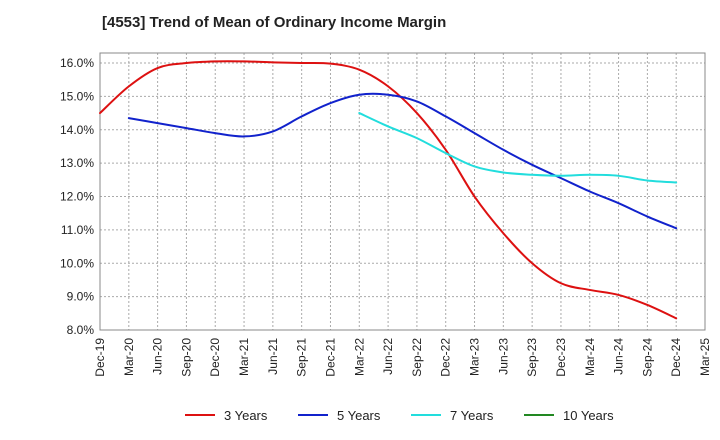 This screenshot has width=720, height=440. What do you see at coordinates (215, 357) in the screenshot?
I see `x-tick-label: Dec-20` at bounding box center [215, 357].